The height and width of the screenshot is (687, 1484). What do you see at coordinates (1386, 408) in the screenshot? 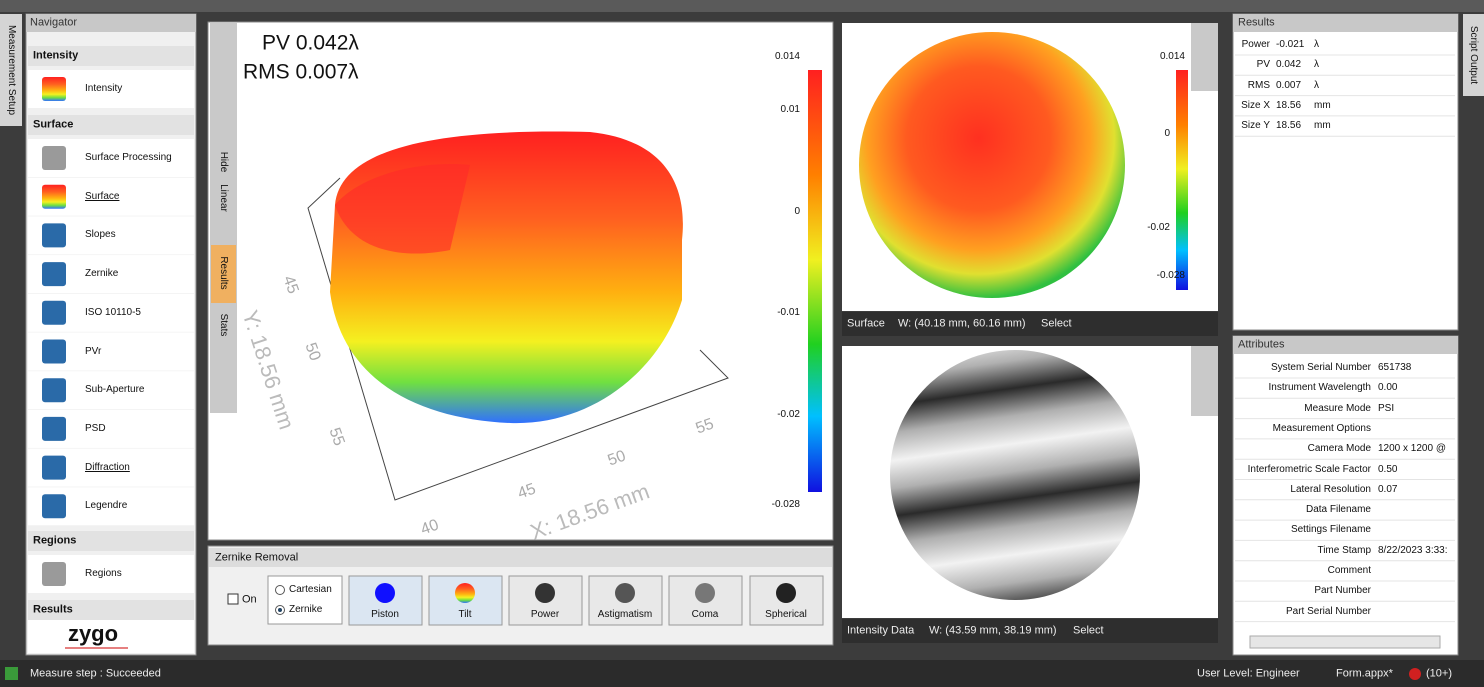
I see `attribute-value: PSI` at bounding box center [1386, 408].